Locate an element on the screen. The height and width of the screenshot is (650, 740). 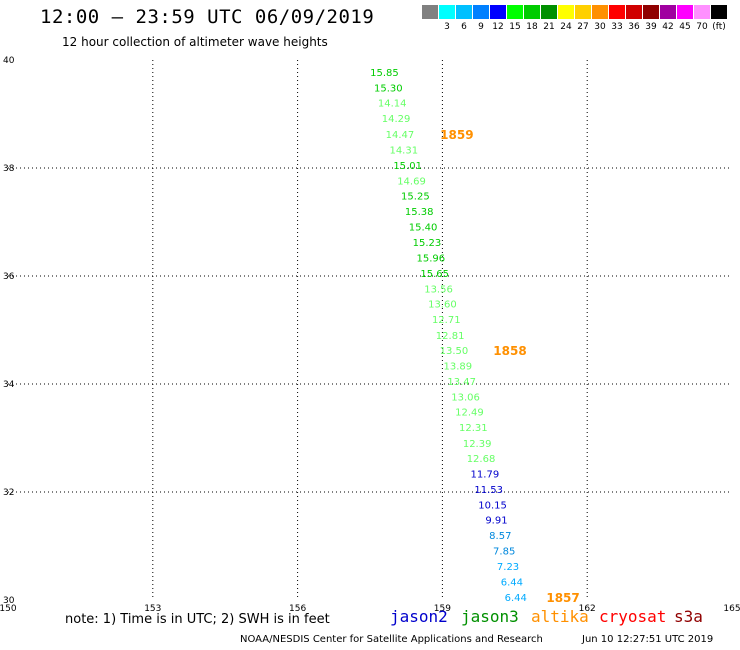
satellite-legend-item: jason3 is located at coordinates (490, 616).